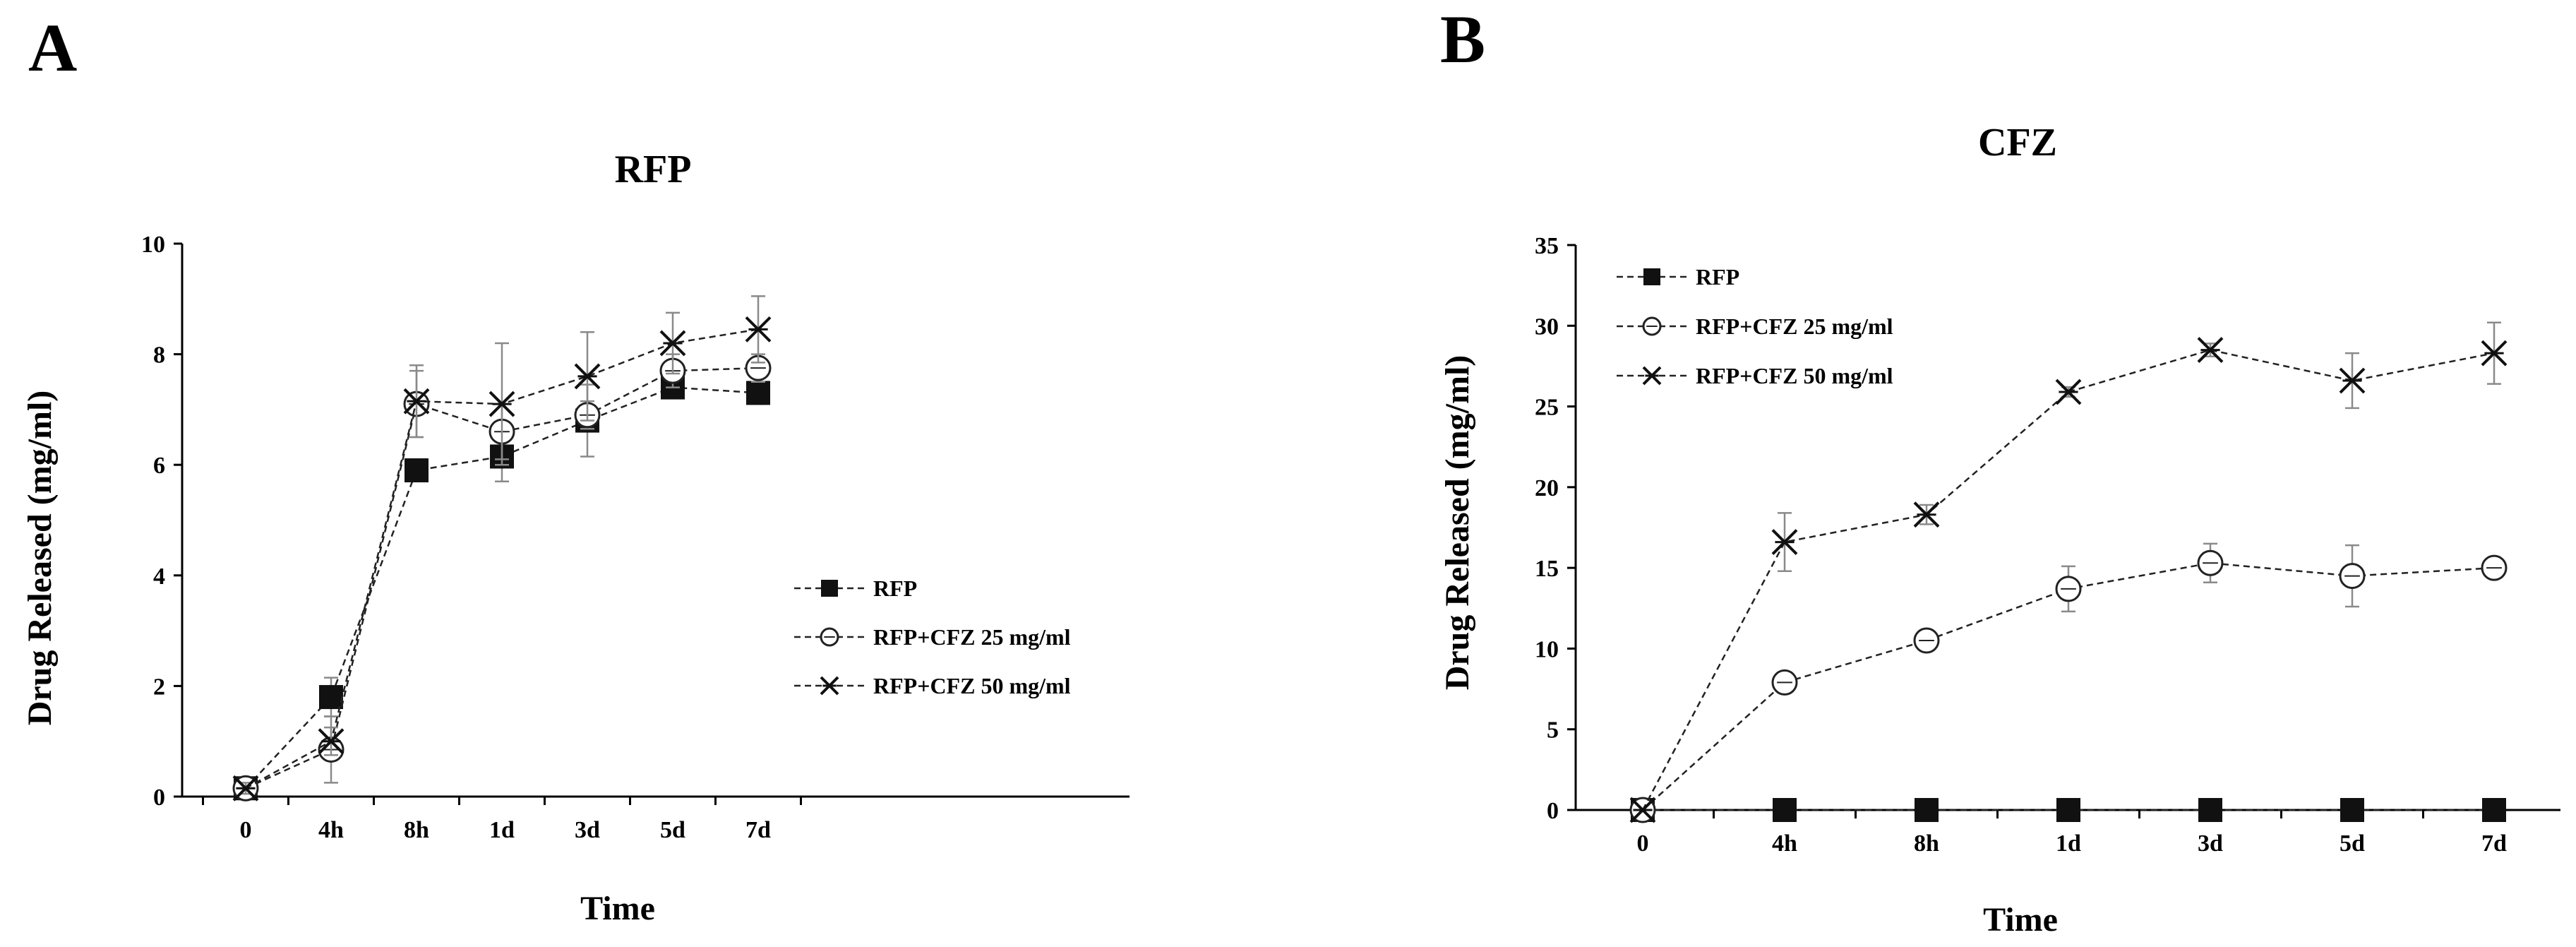 The height and width of the screenshot is (947, 2576). I want to click on legend-a: RFP RFP+CFZ 25 mg/ml RFP+CFZ 50 mg/ml, so click(932, 637).